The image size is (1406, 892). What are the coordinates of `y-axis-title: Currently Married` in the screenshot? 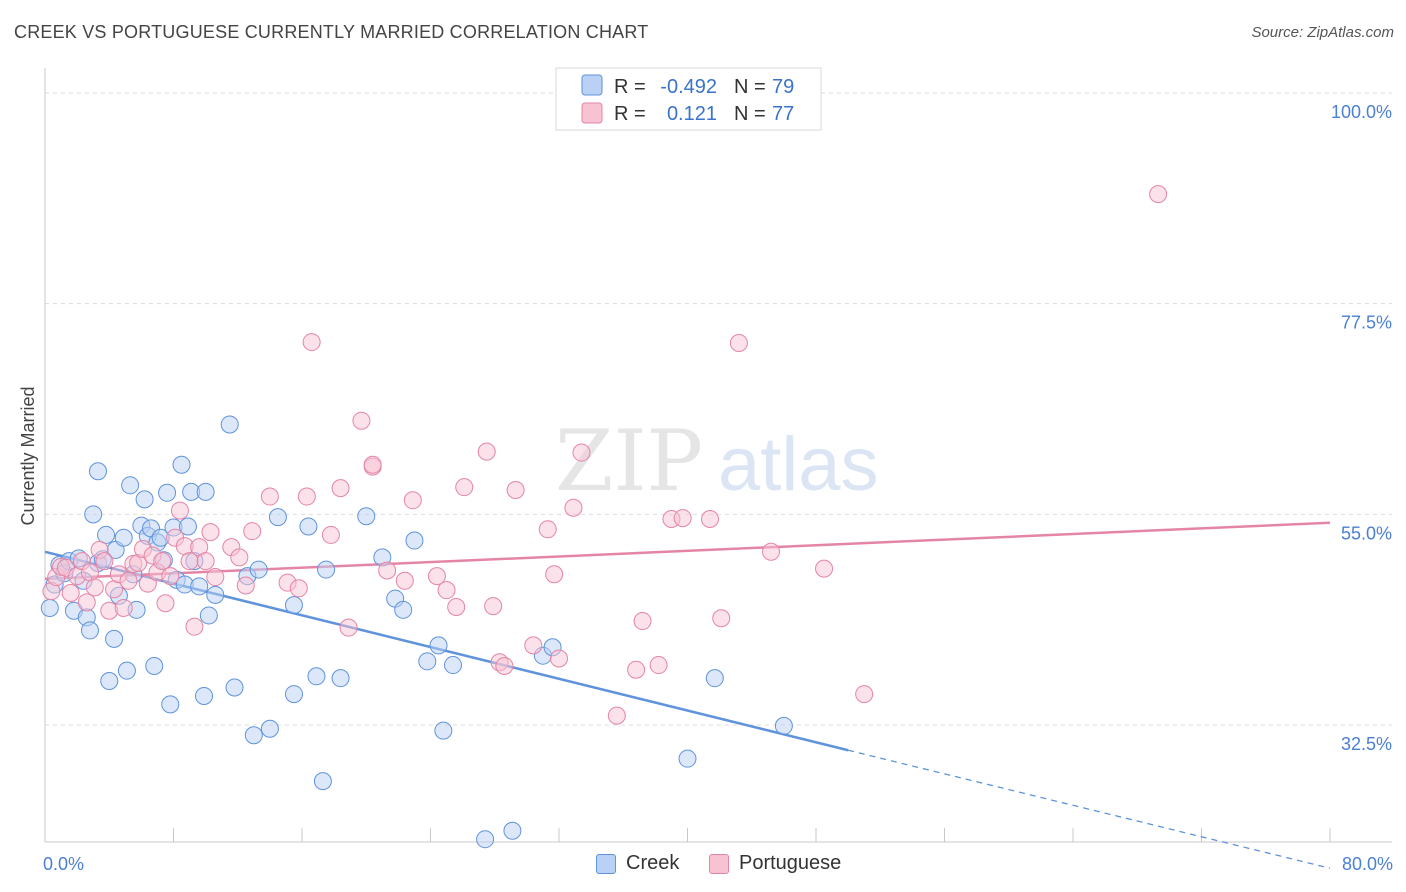 It's located at (28, 455).